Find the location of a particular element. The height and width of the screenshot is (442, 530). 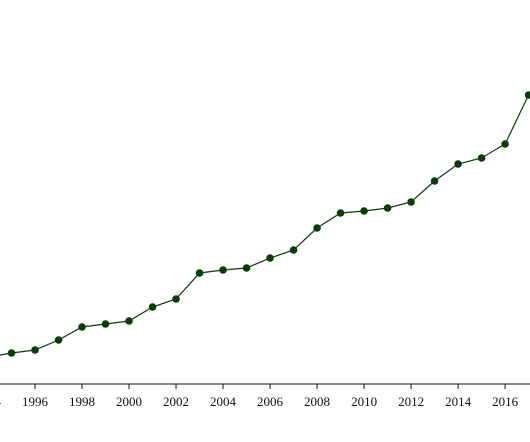

x-tick-label: 2012 is located at coordinates (411, 401).